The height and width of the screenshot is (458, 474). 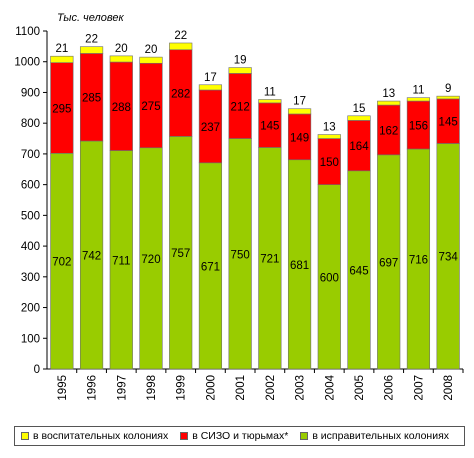 I want to click on data-label: 9, so click(x=448, y=89).